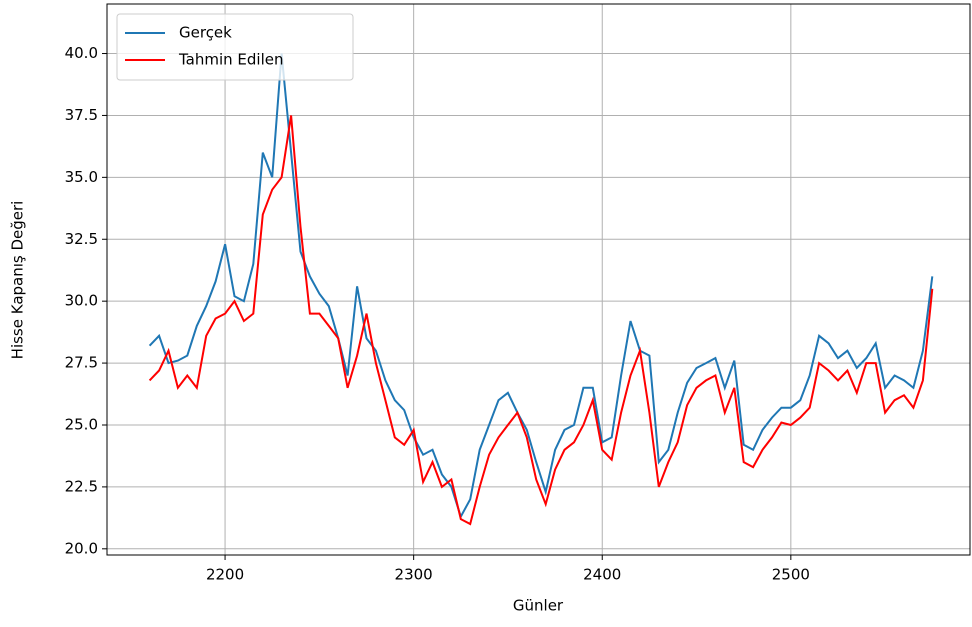  I want to click on x-axis-label: Günler, so click(538, 606).